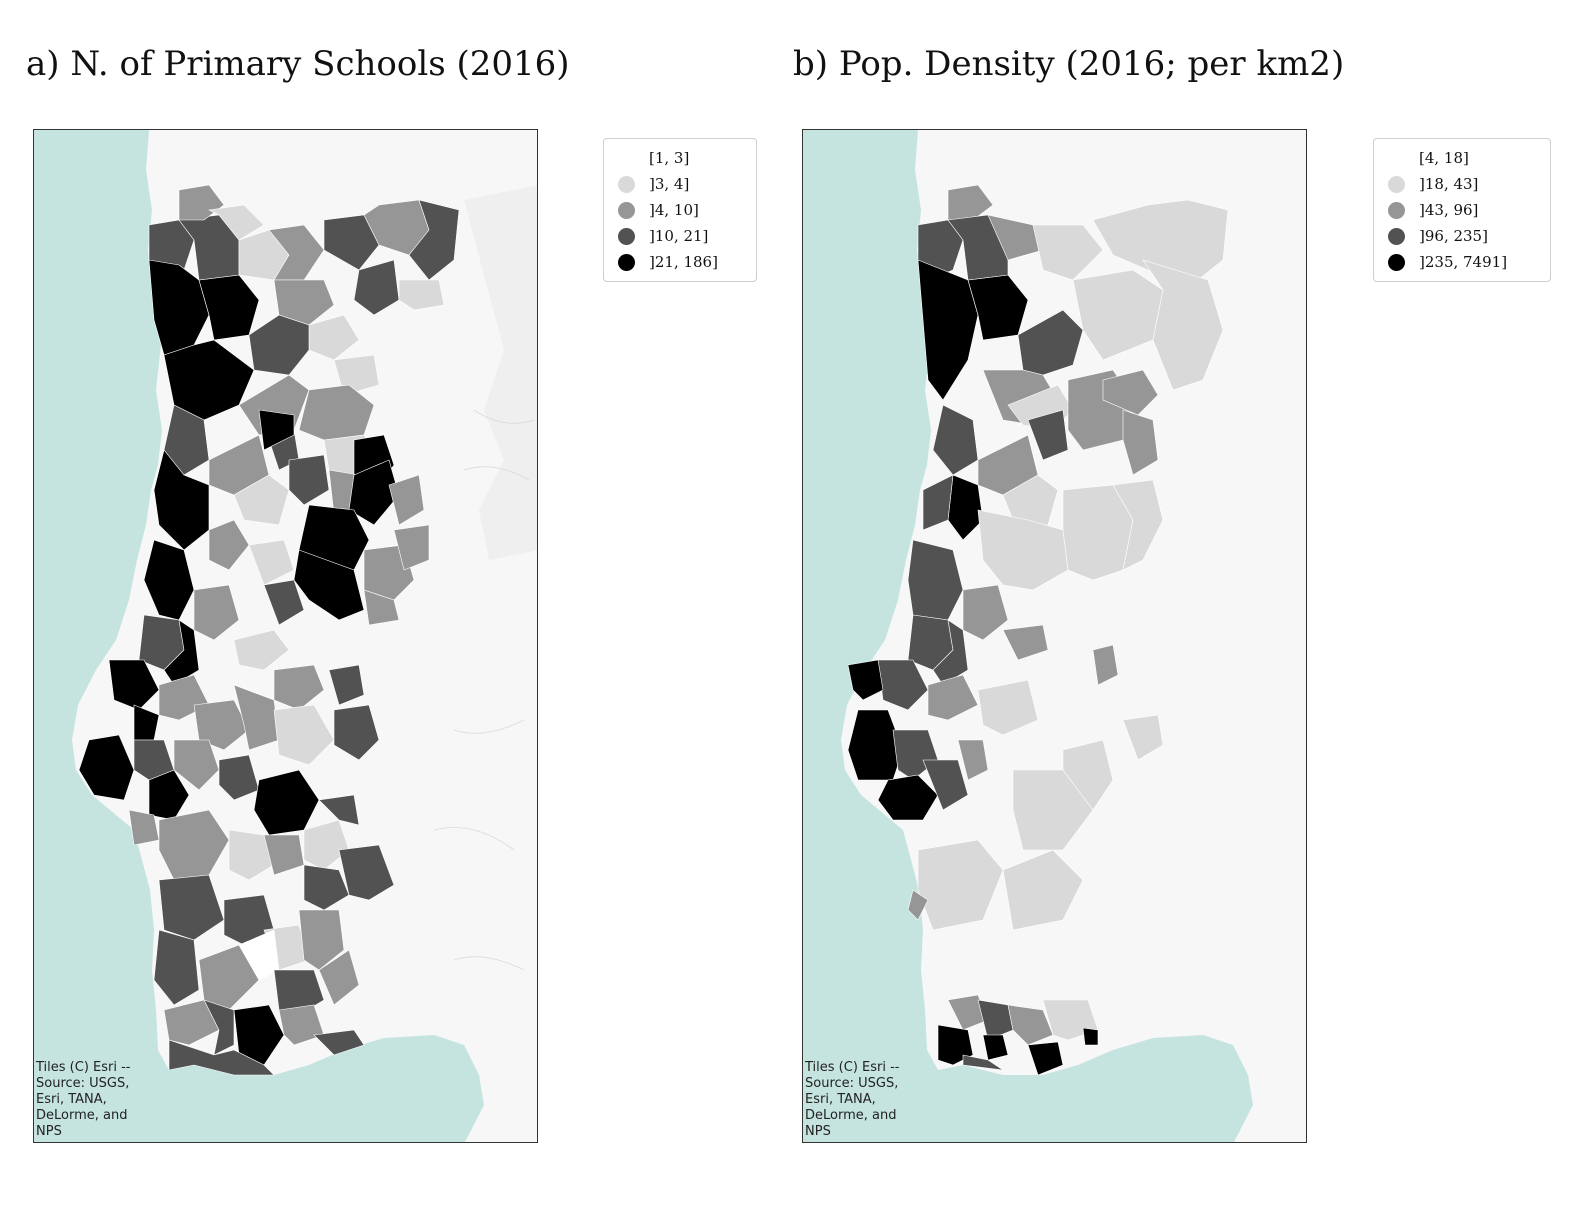 The height and width of the screenshot is (1212, 1590). What do you see at coordinates (1449, 184) in the screenshot?
I see `legend-label: ]18, 43]` at bounding box center [1449, 184].